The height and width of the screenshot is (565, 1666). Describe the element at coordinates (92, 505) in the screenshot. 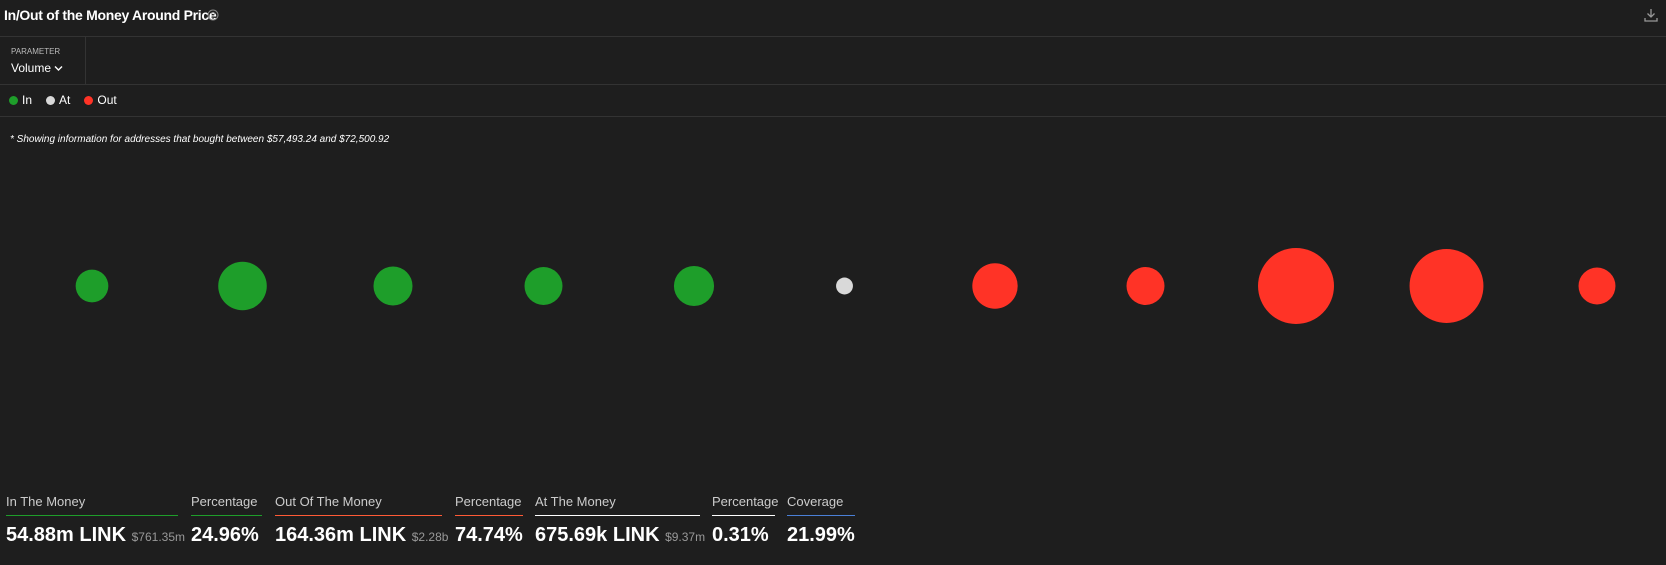

I see `stat-label: In The Money` at that location.